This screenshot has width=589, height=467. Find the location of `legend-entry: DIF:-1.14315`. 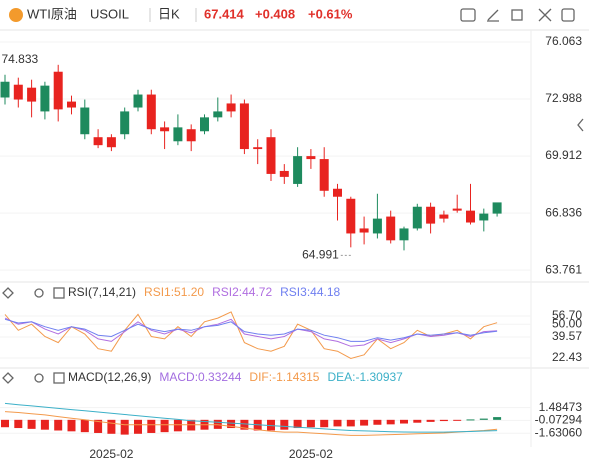

legend-entry: DIF:-1.14315 is located at coordinates (284, 377).